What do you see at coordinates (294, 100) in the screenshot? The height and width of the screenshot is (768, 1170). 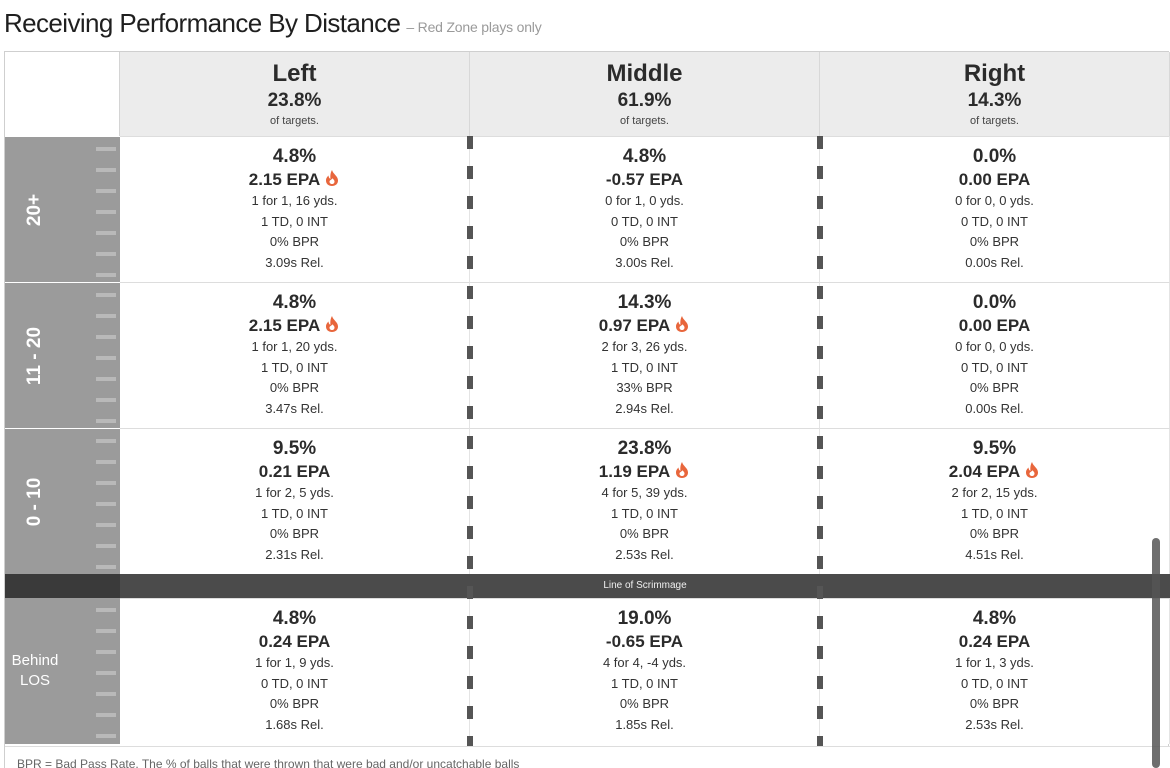 I see `column-target-share: 23.8%` at bounding box center [294, 100].